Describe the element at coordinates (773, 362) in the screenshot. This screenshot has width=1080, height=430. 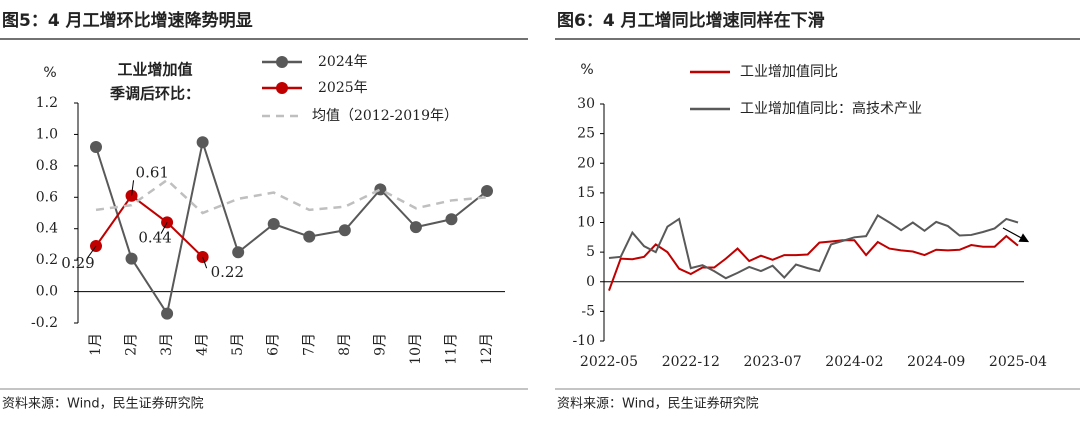
I see `x-tick-label: 2023-07` at that location.